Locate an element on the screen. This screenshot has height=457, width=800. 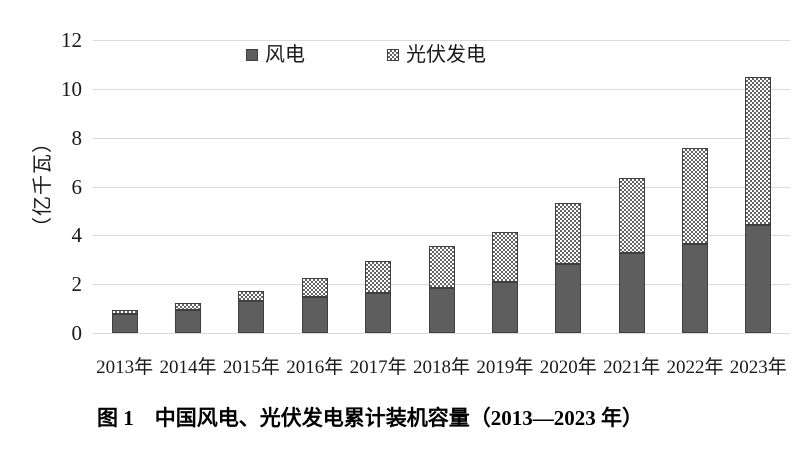
bar-2017年 is located at coordinates (378, 186).